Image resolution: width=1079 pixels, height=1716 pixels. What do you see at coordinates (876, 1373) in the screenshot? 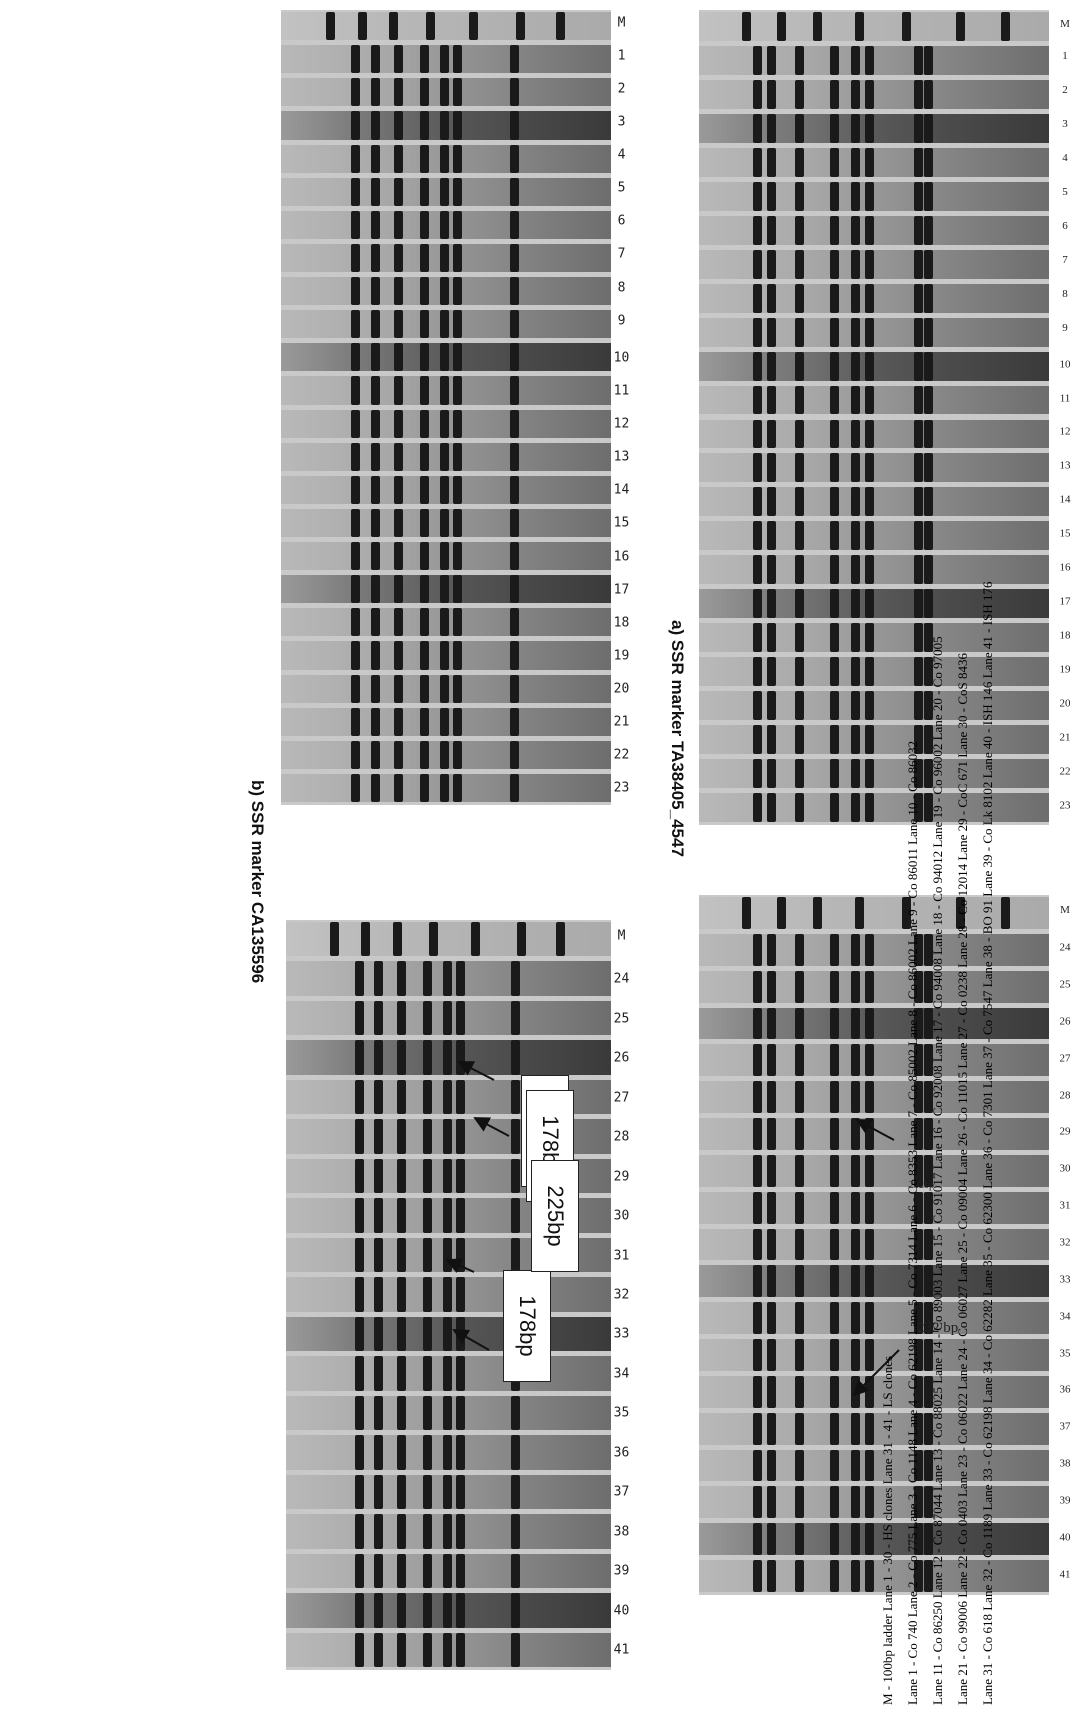
I see `arrow-232bp-left` at bounding box center [876, 1373].